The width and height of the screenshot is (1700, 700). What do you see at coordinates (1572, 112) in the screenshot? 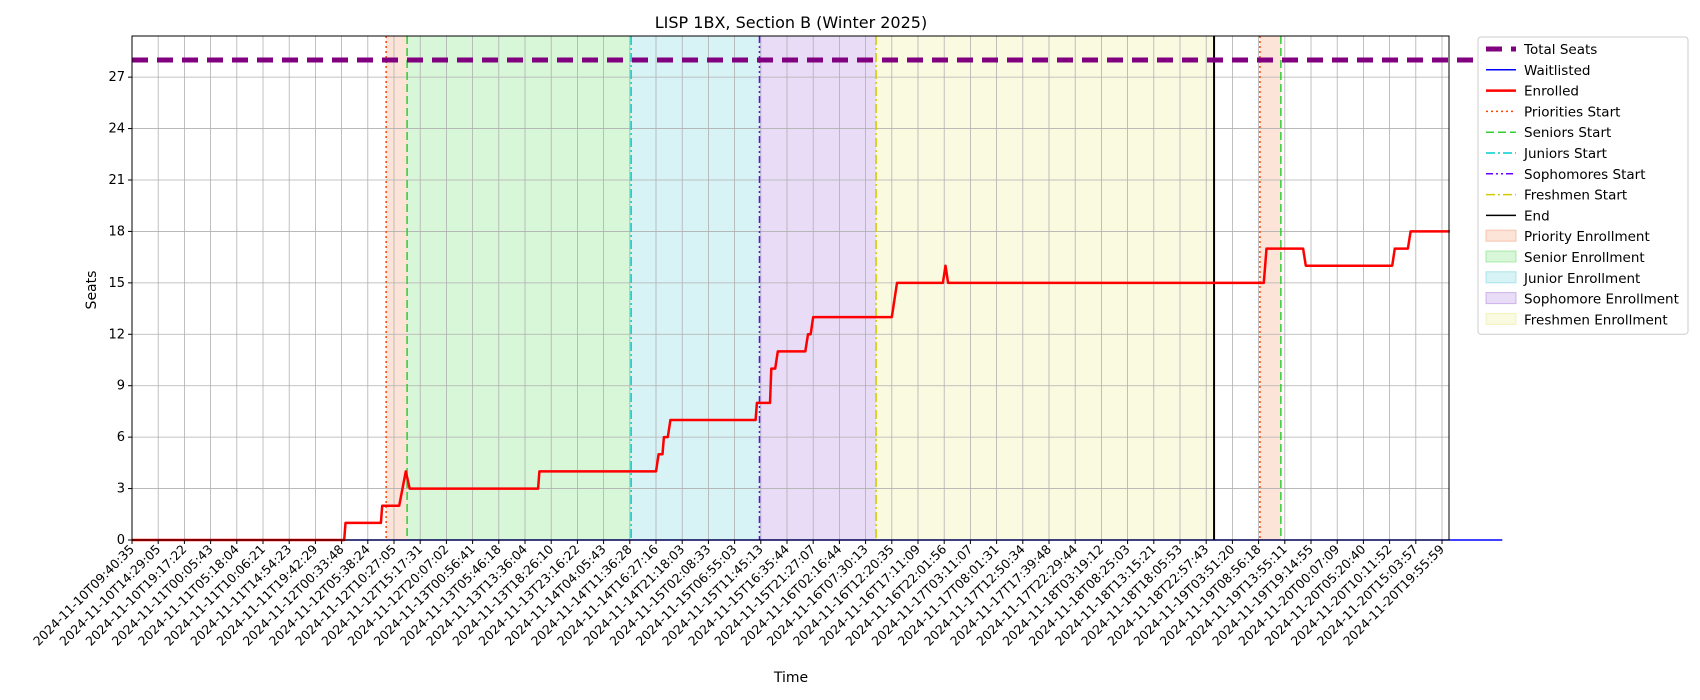
I see `legend-label: Priorities Start` at bounding box center [1572, 112].